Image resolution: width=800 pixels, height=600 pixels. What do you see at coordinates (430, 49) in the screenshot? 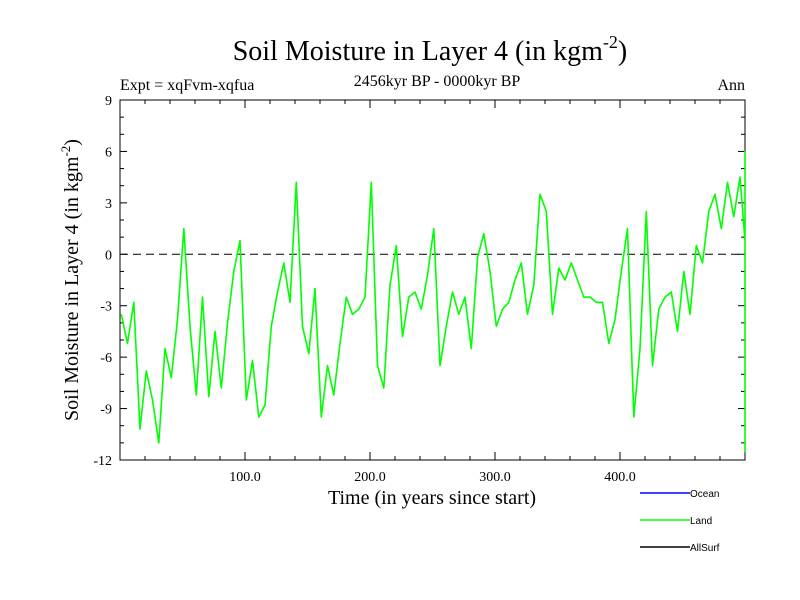
I see `chart-title: Soil Moisture in Layer 4 (in kgm-2)` at bounding box center [430, 49].